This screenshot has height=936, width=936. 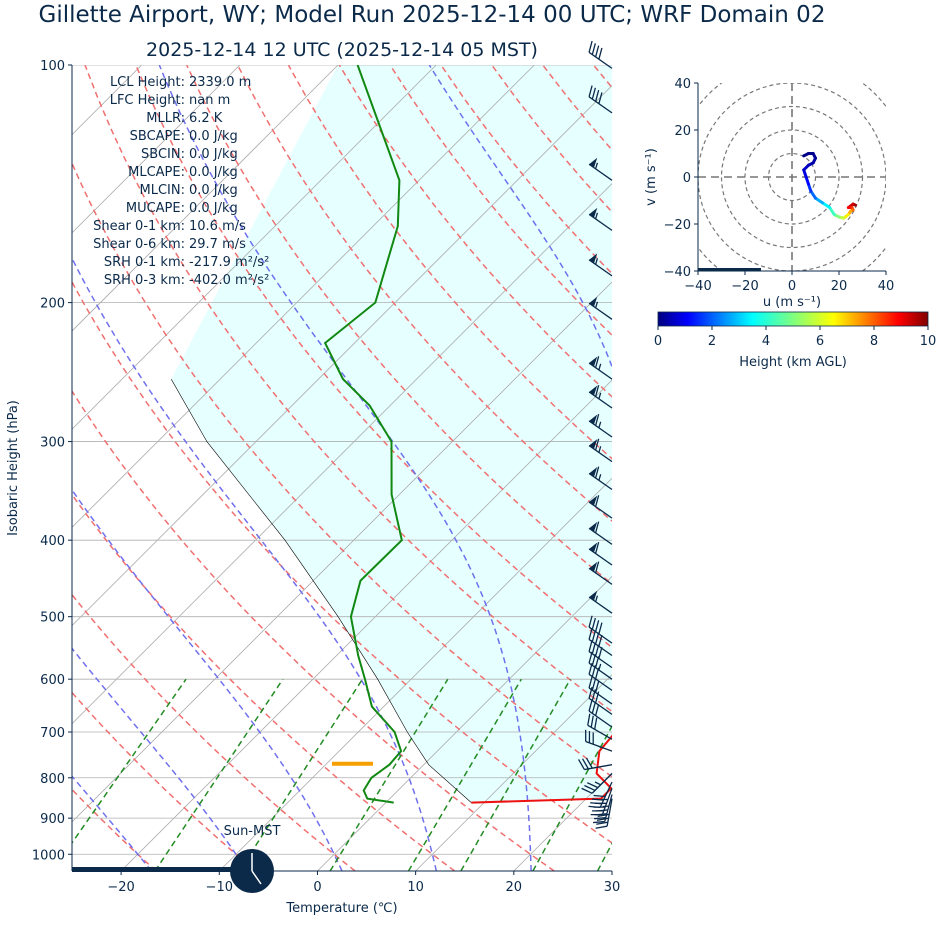 I want to click on hodo-y-tick-label: 0, so click(x=687, y=178).